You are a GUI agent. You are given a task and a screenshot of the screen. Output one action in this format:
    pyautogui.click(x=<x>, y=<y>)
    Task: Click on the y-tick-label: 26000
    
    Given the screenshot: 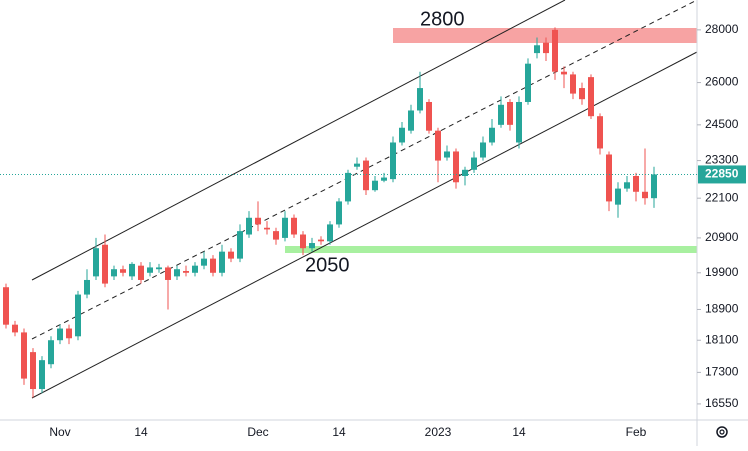 What is the action you would take?
    pyautogui.click(x=722, y=82)
    